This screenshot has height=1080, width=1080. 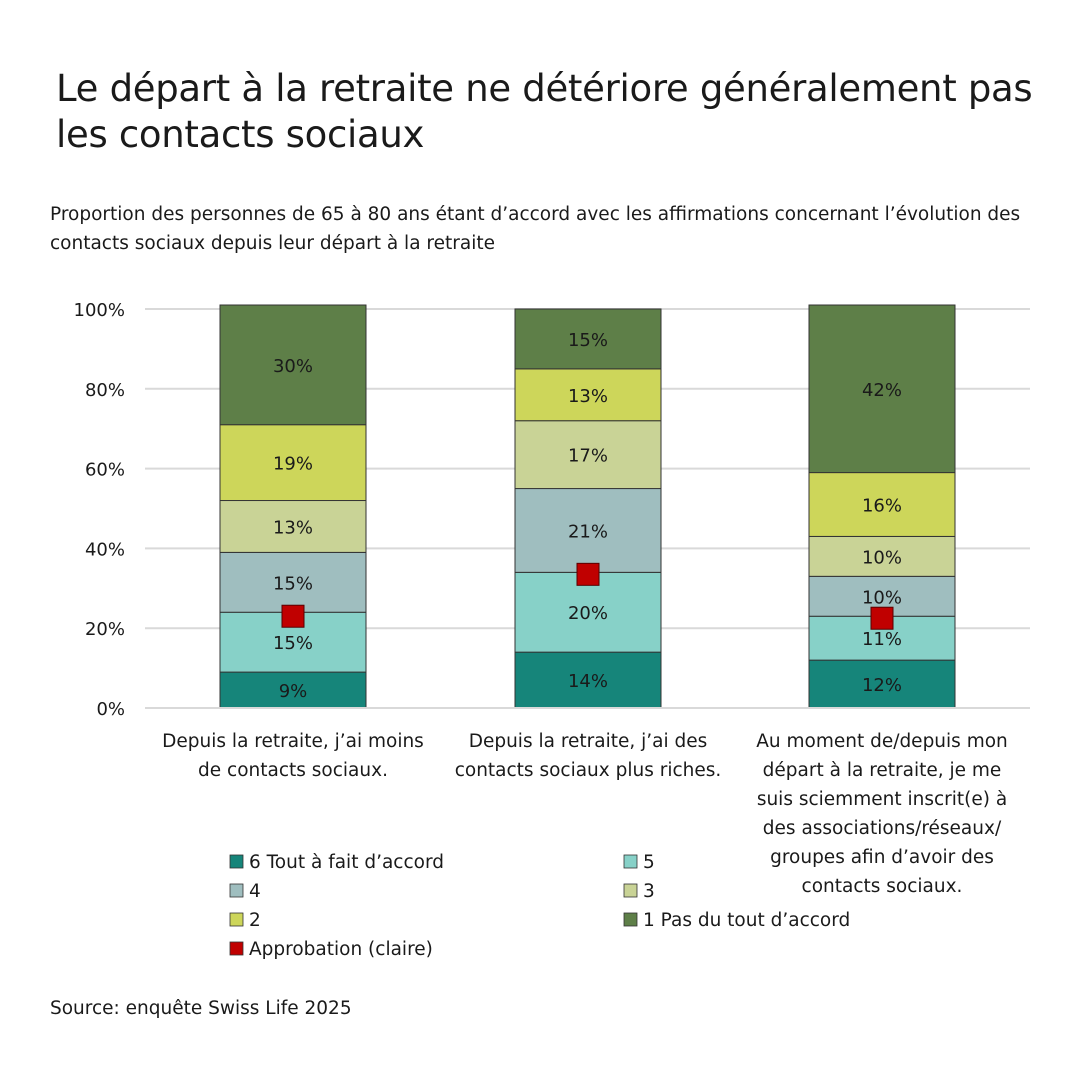 What do you see at coordinates (105, 470) in the screenshot?
I see `y-tick-label: 60%` at bounding box center [105, 470].